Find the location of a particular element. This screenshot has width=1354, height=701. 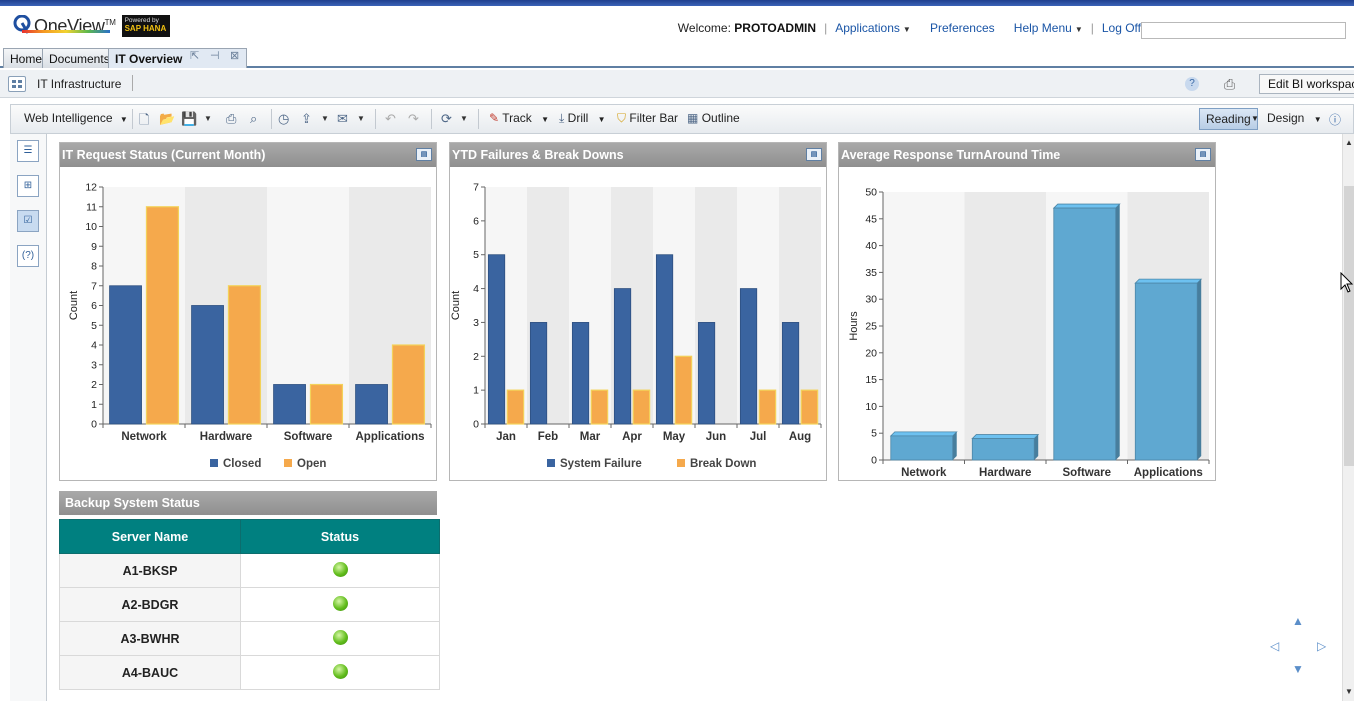

filter-bar-button: ⛉ Filter Bar is located at coordinates (648, 118).